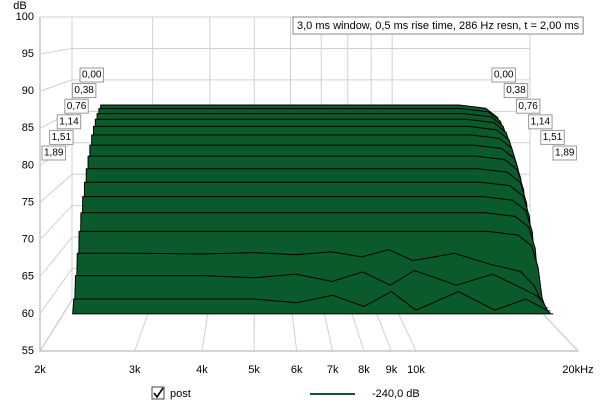 Image resolution: width=600 pixels, height=408 pixels. What do you see at coordinates (28, 240) in the screenshot?
I see `y-tick-label: 70` at bounding box center [28, 240].